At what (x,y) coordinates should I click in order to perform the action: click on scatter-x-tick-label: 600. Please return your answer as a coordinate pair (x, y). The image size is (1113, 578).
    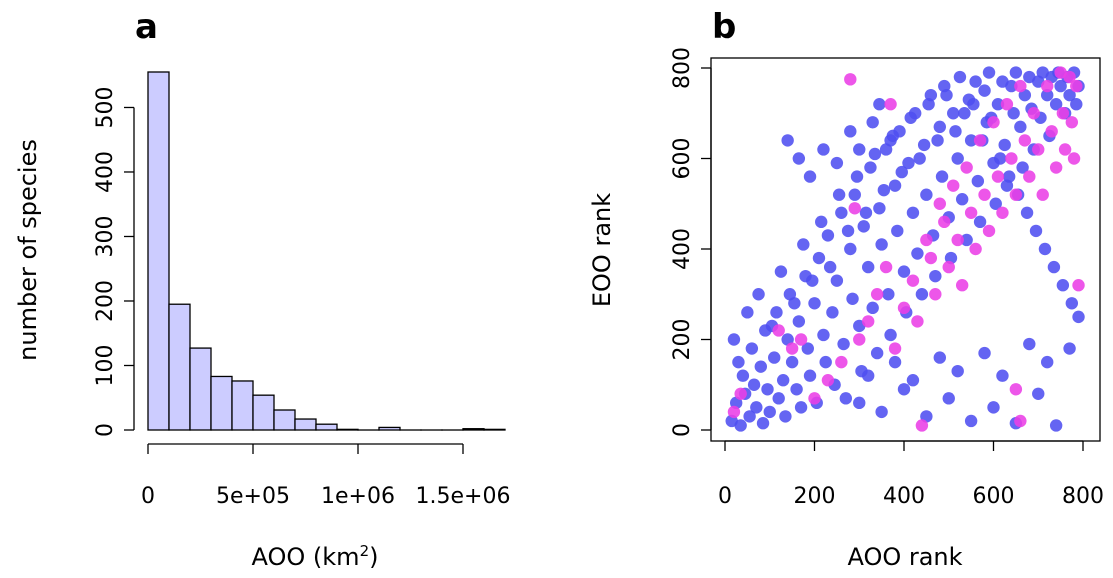
    Looking at the image, I should click on (994, 496).